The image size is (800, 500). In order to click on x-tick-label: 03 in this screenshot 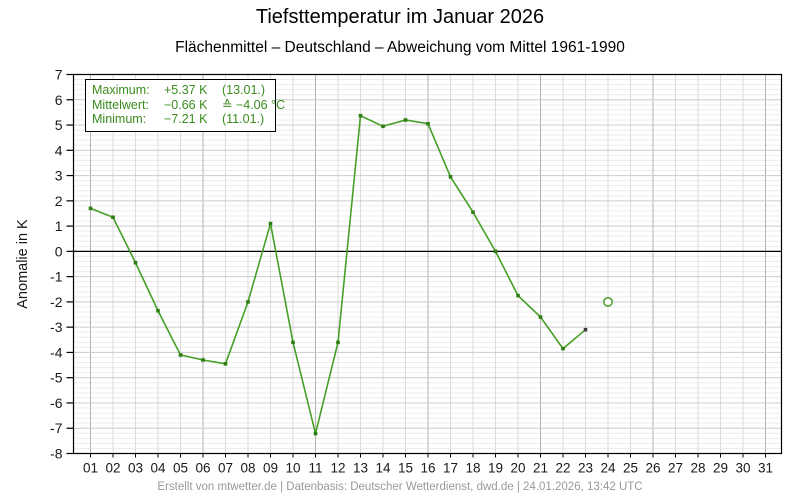, I will do `click(135, 468)`.